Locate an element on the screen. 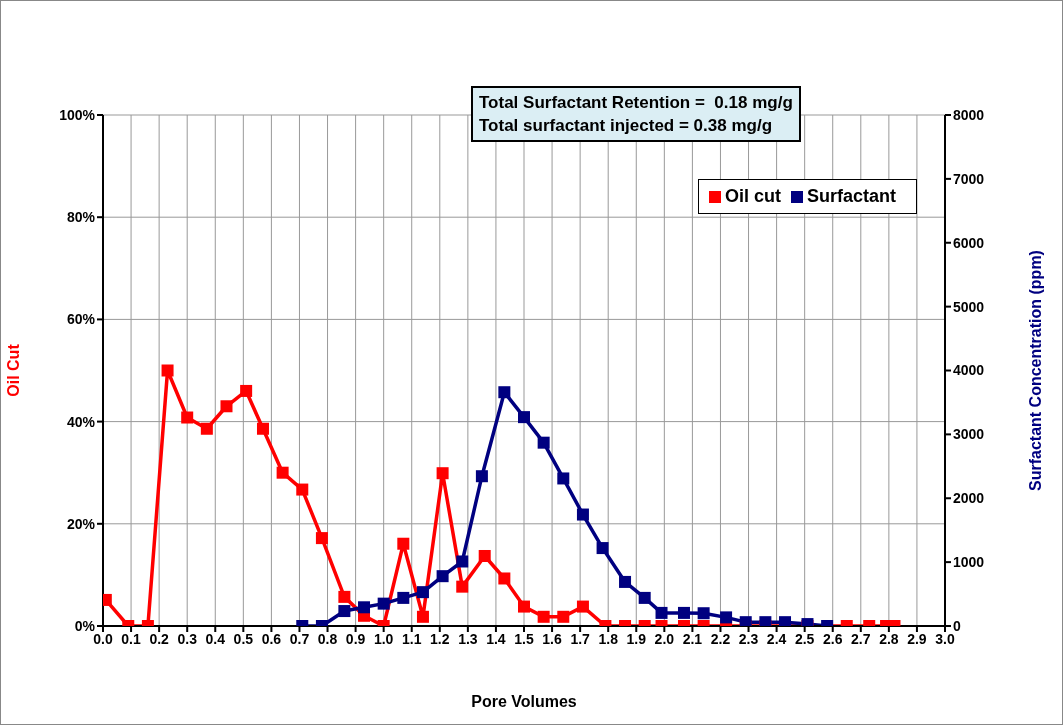  y2-tick-label: 4000 is located at coordinates (969, 370).